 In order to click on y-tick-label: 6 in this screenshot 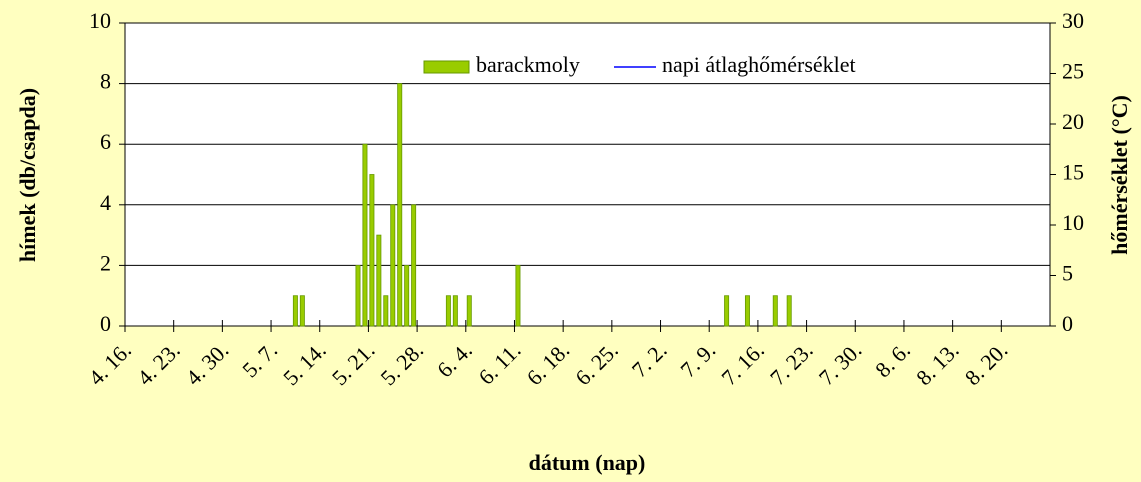, I will do `click(105, 141)`.